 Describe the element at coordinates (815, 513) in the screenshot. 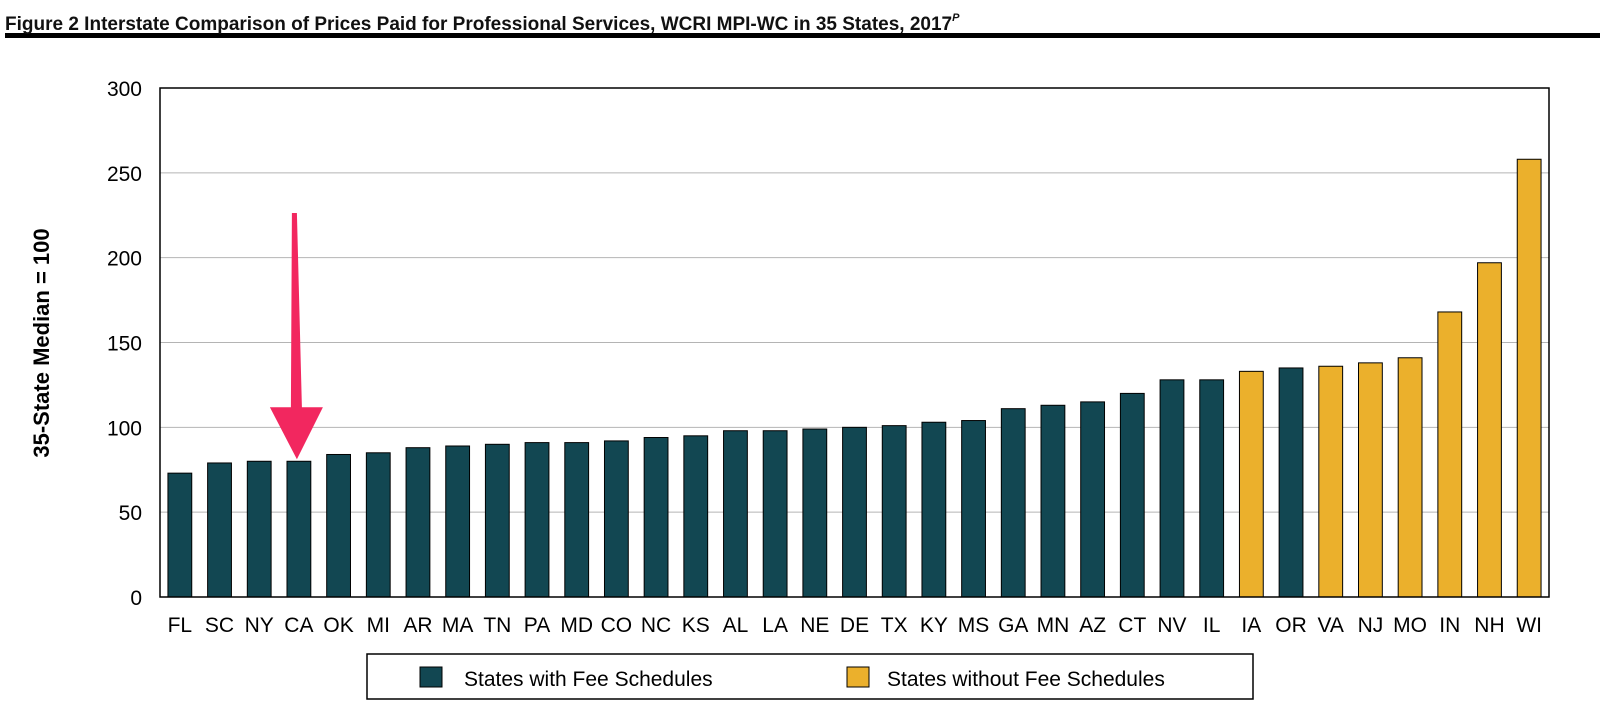

I see `bar-ne` at that location.